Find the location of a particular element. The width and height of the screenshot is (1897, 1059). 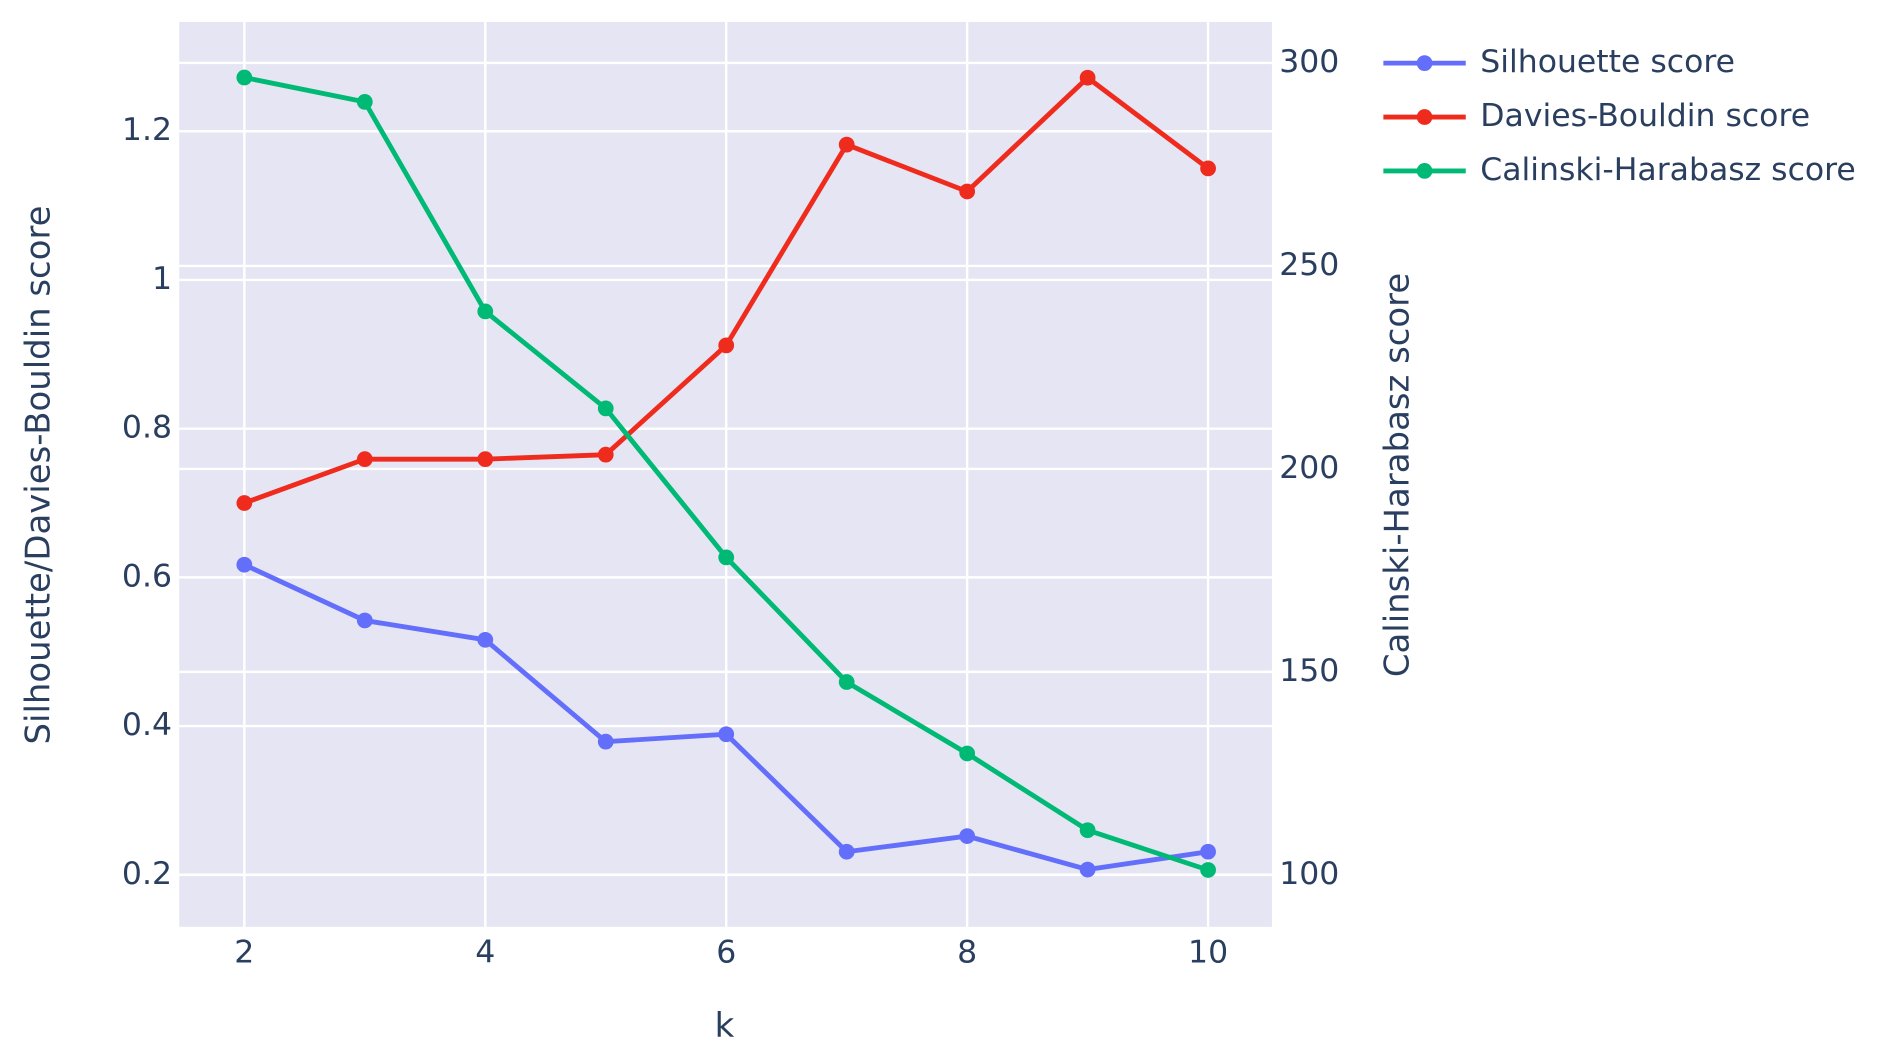

x-tick-label: 10 is located at coordinates (1208, 952).